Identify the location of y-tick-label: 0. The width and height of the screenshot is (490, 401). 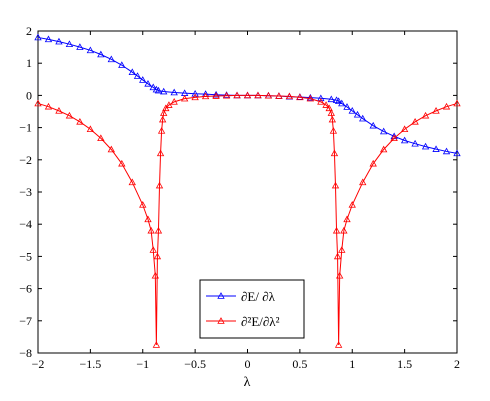
(29, 95).